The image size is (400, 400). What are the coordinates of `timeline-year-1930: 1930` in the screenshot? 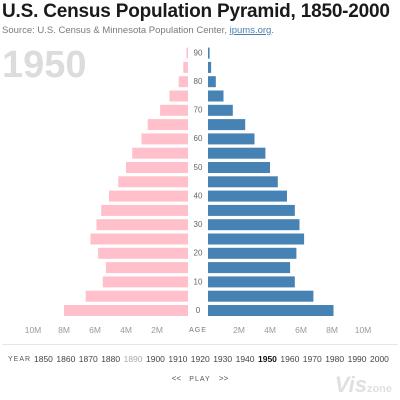 It's located at (223, 359).